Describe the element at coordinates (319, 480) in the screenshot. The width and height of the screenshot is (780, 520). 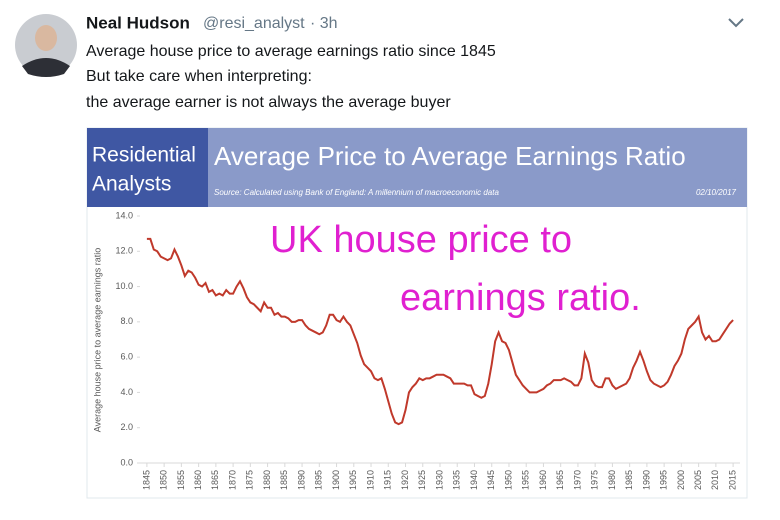
I see `x-tick-label: 1895` at that location.